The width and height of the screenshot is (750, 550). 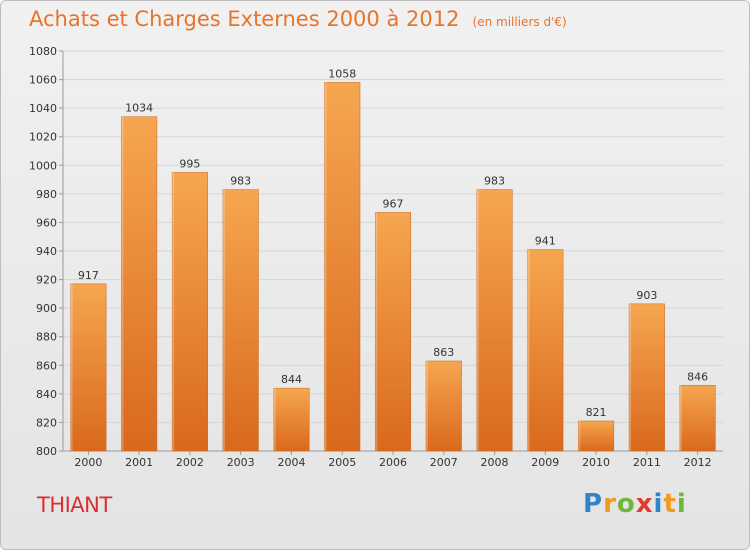 What do you see at coordinates (46, 451) in the screenshot?
I see `y-tick-label: 800` at bounding box center [46, 451].